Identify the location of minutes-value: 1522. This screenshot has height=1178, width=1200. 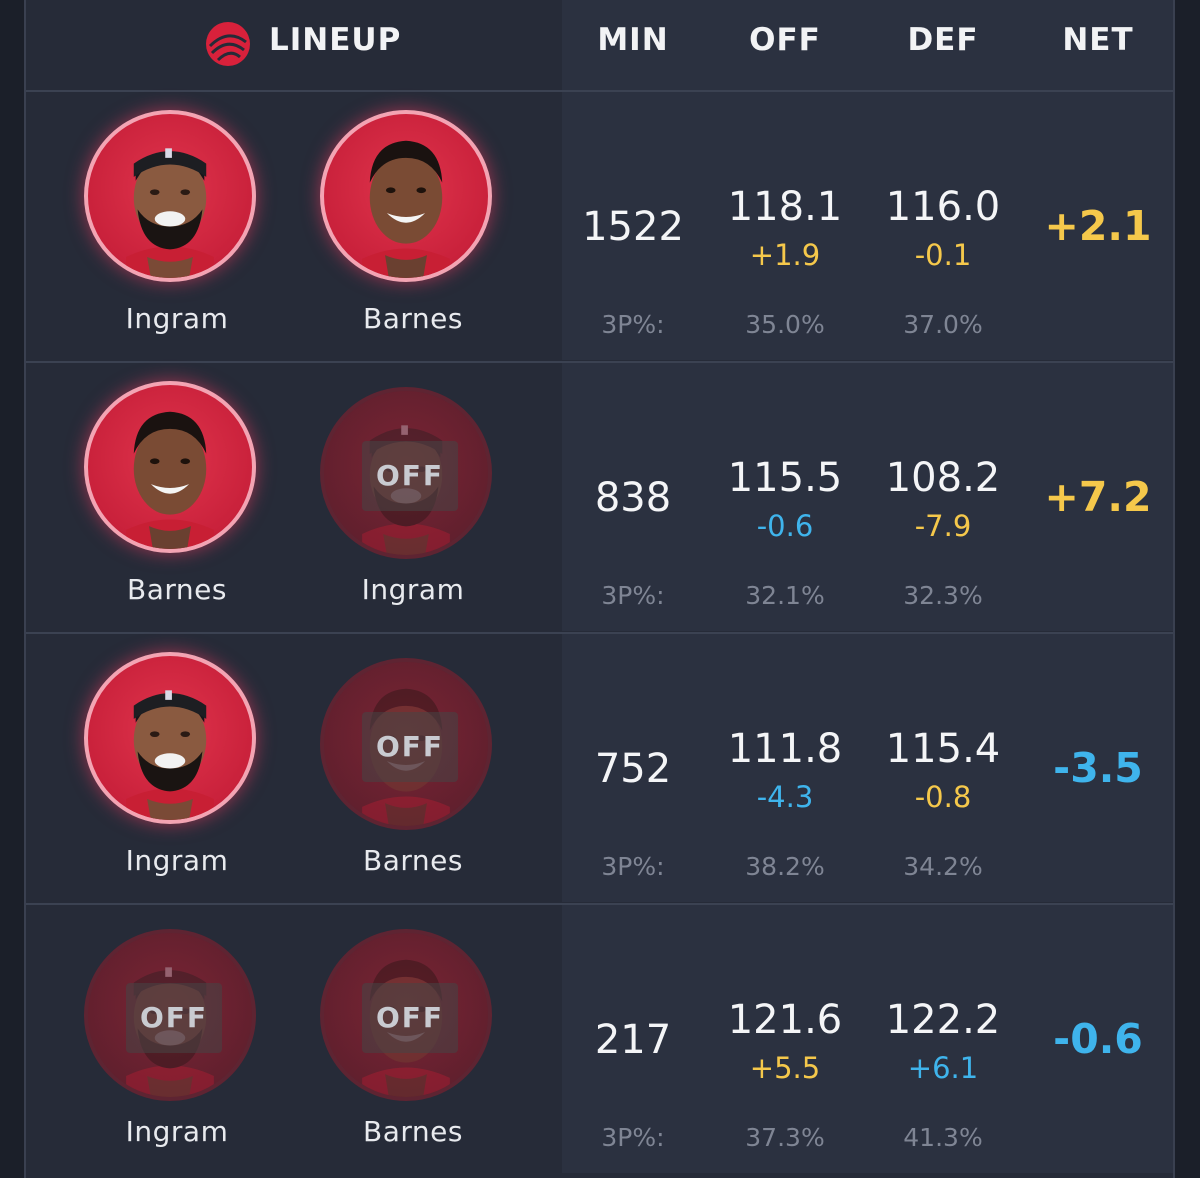
(633, 227).